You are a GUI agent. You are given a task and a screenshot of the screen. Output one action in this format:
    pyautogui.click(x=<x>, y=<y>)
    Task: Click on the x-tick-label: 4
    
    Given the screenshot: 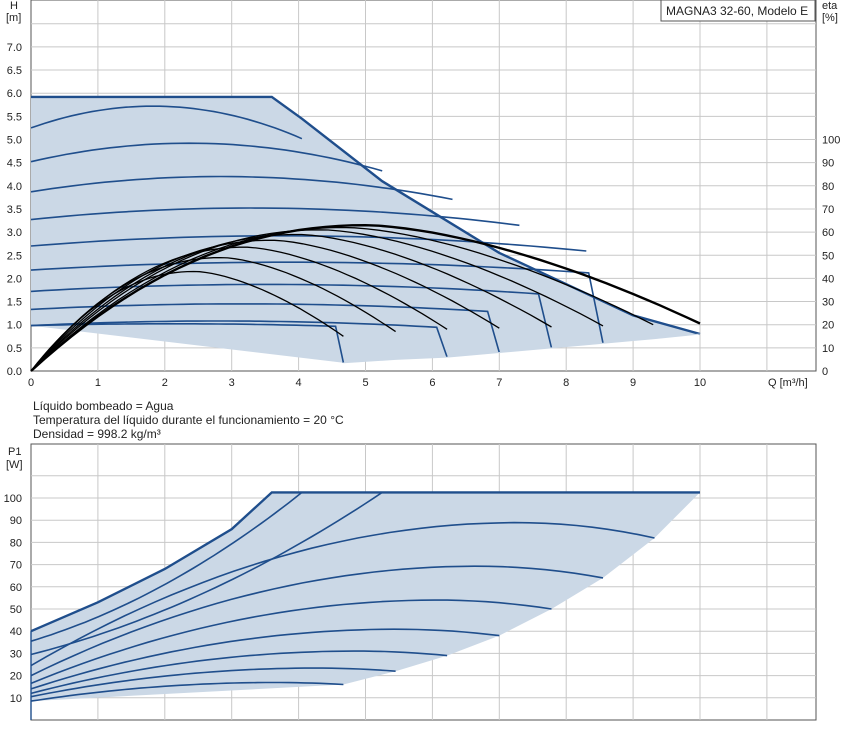 What is the action you would take?
    pyautogui.click(x=299, y=383)
    